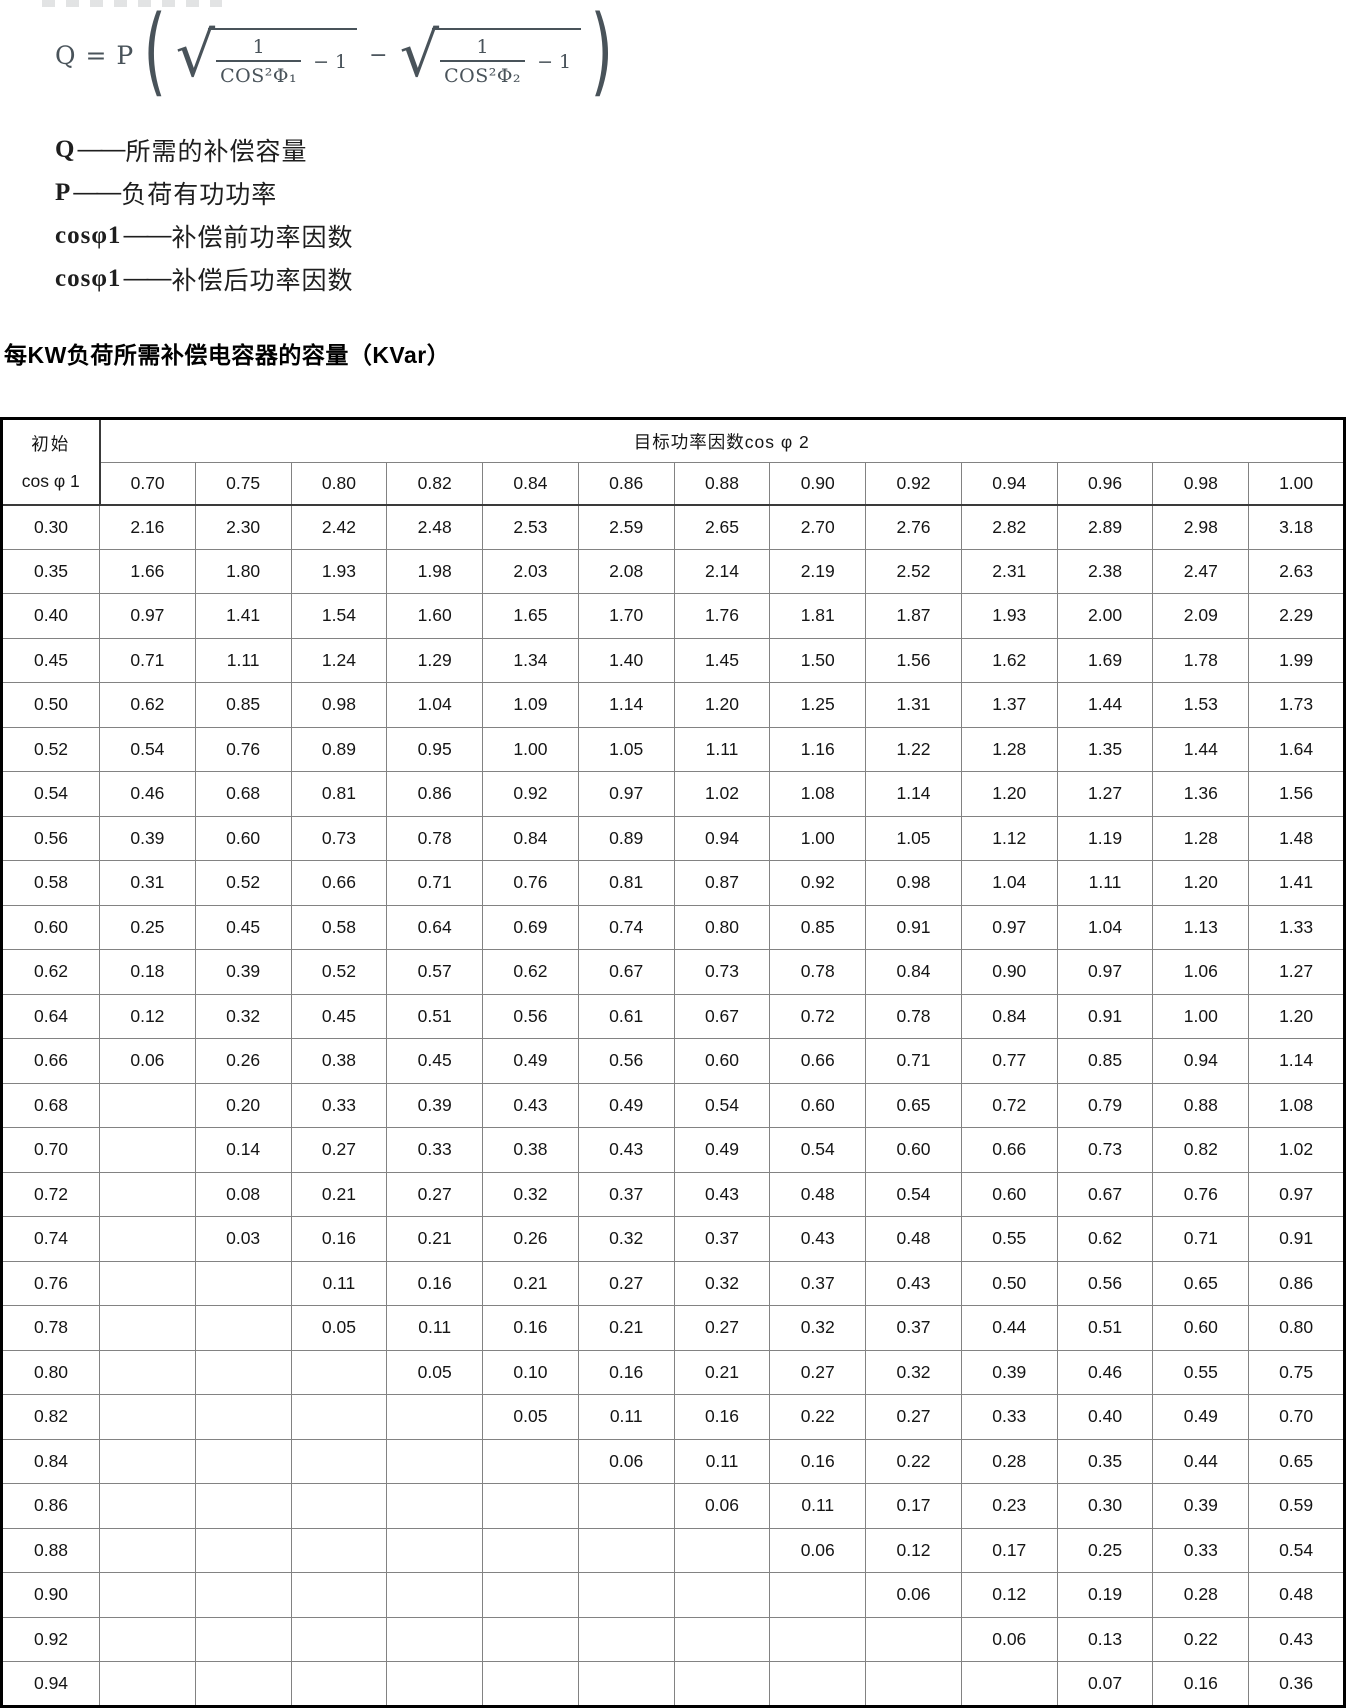  I want to click on capacity-cell: 1.08, so click(818, 794).